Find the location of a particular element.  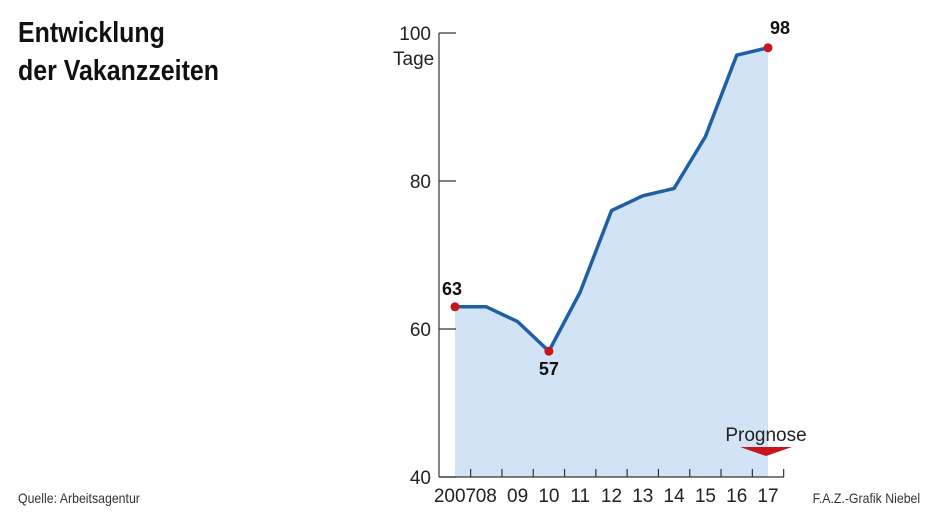

y-tick-label-60: 60 is located at coordinates (420, 330).